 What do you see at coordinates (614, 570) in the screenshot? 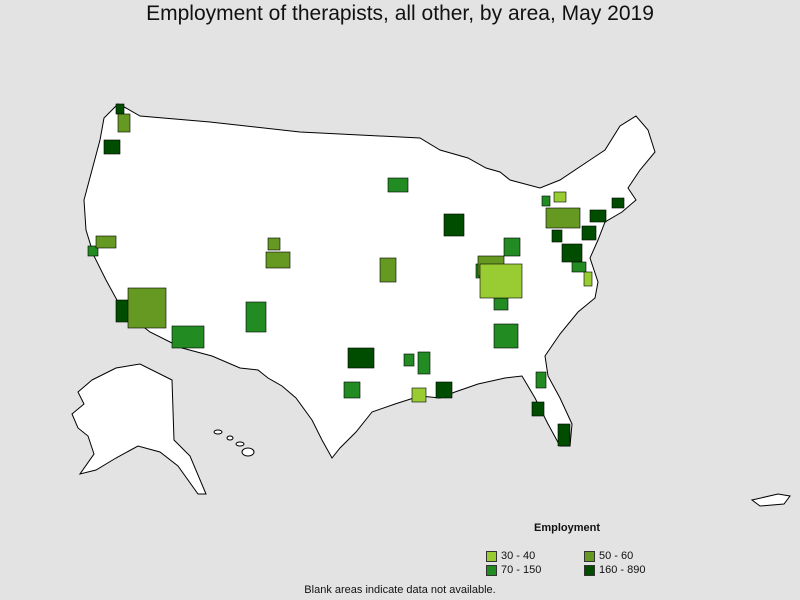
I see `legend-item-160-890: 160 - 890` at bounding box center [614, 570].